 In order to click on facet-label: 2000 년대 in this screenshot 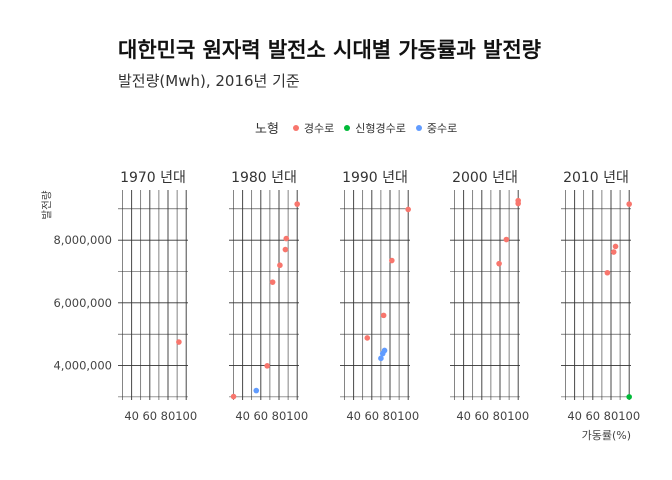, I will do `click(485, 178)`.